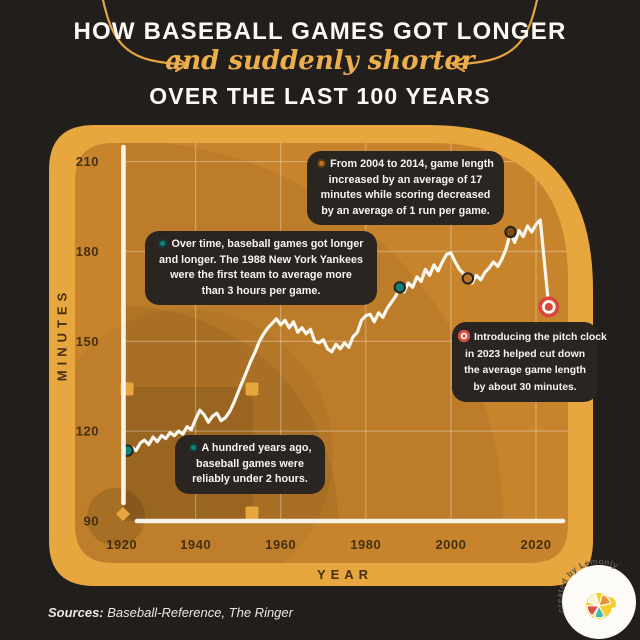  What do you see at coordinates (320, 96) in the screenshot?
I see `page-title-line2: OVER THE LAST 100 YEARS` at bounding box center [320, 96].